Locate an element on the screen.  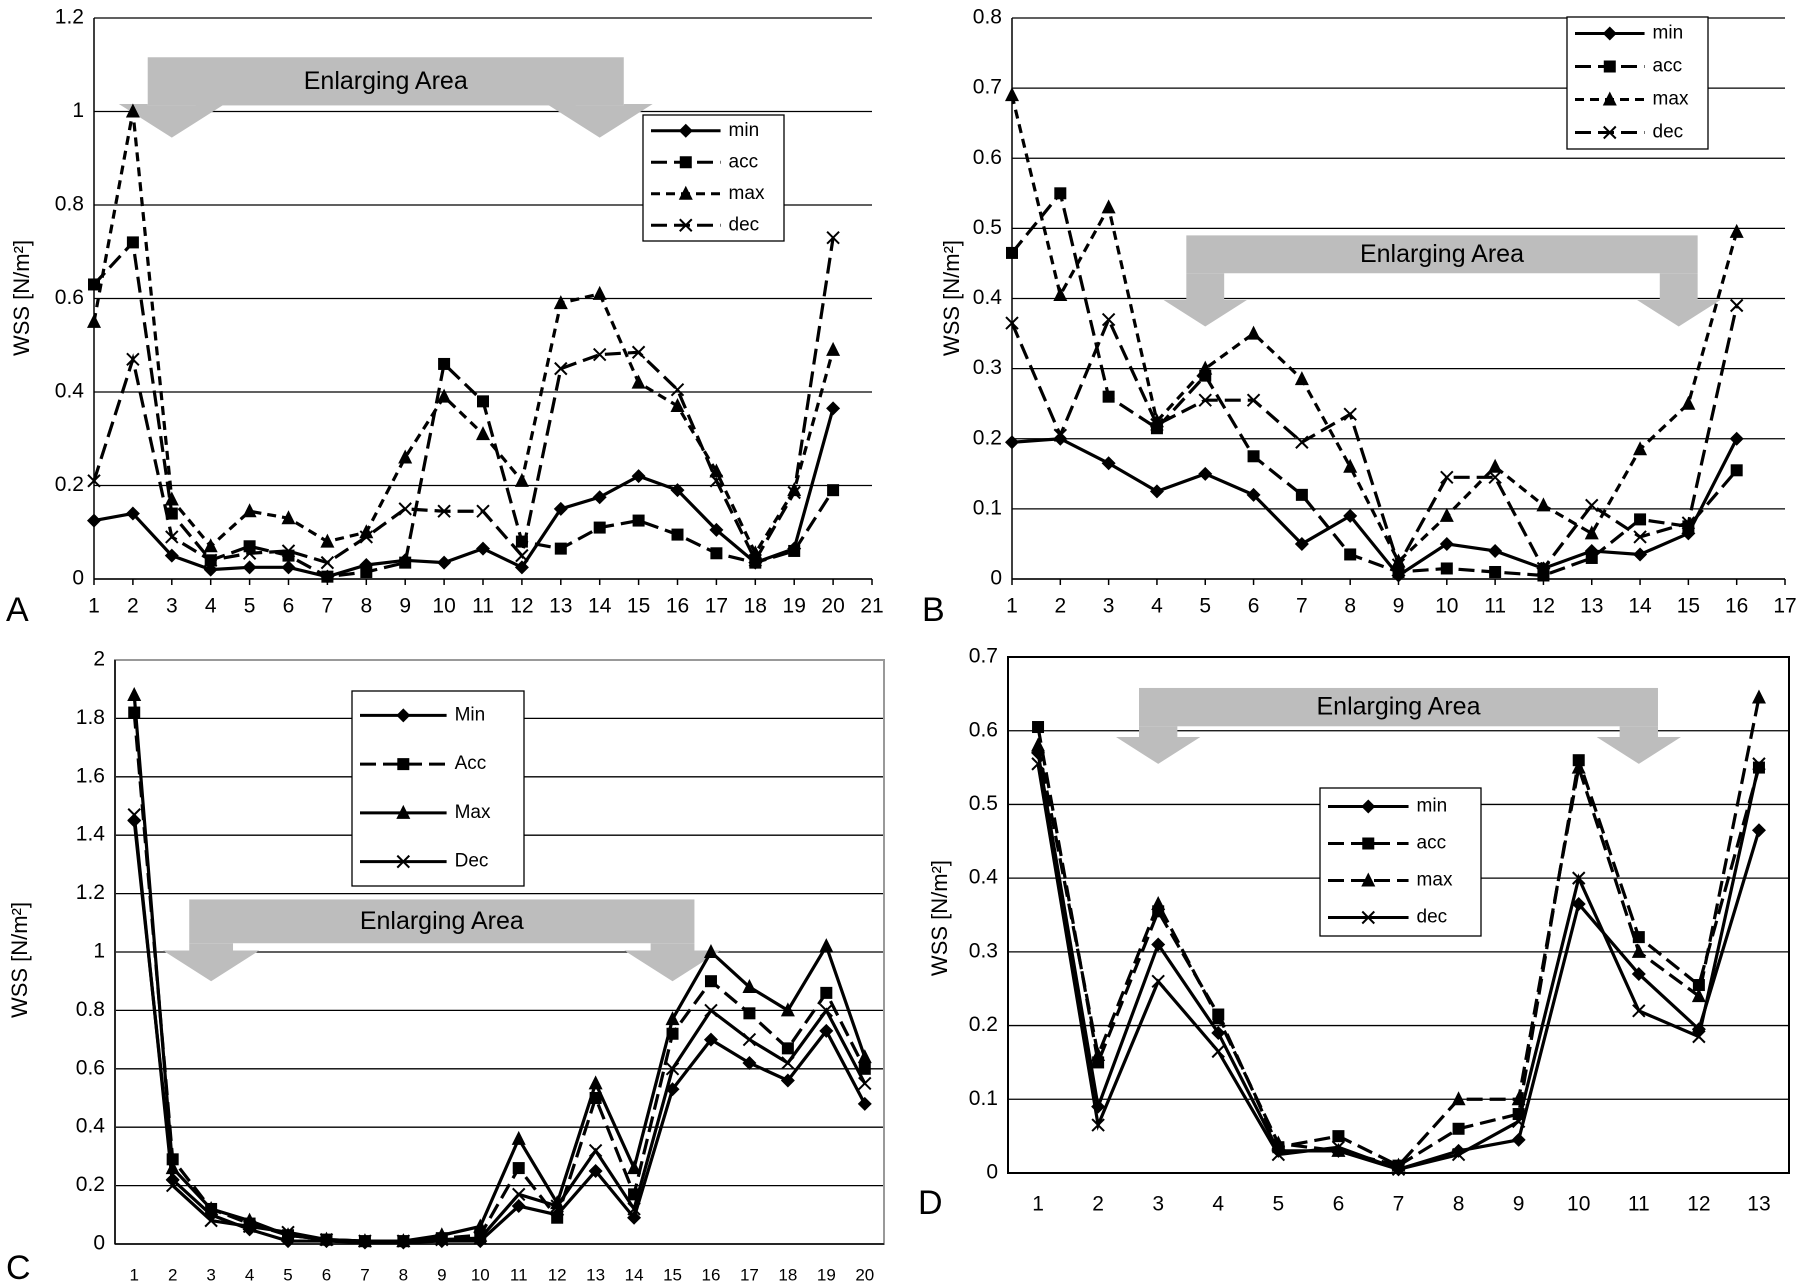
x-tick-label: 11 is located at coordinates (483, 606).